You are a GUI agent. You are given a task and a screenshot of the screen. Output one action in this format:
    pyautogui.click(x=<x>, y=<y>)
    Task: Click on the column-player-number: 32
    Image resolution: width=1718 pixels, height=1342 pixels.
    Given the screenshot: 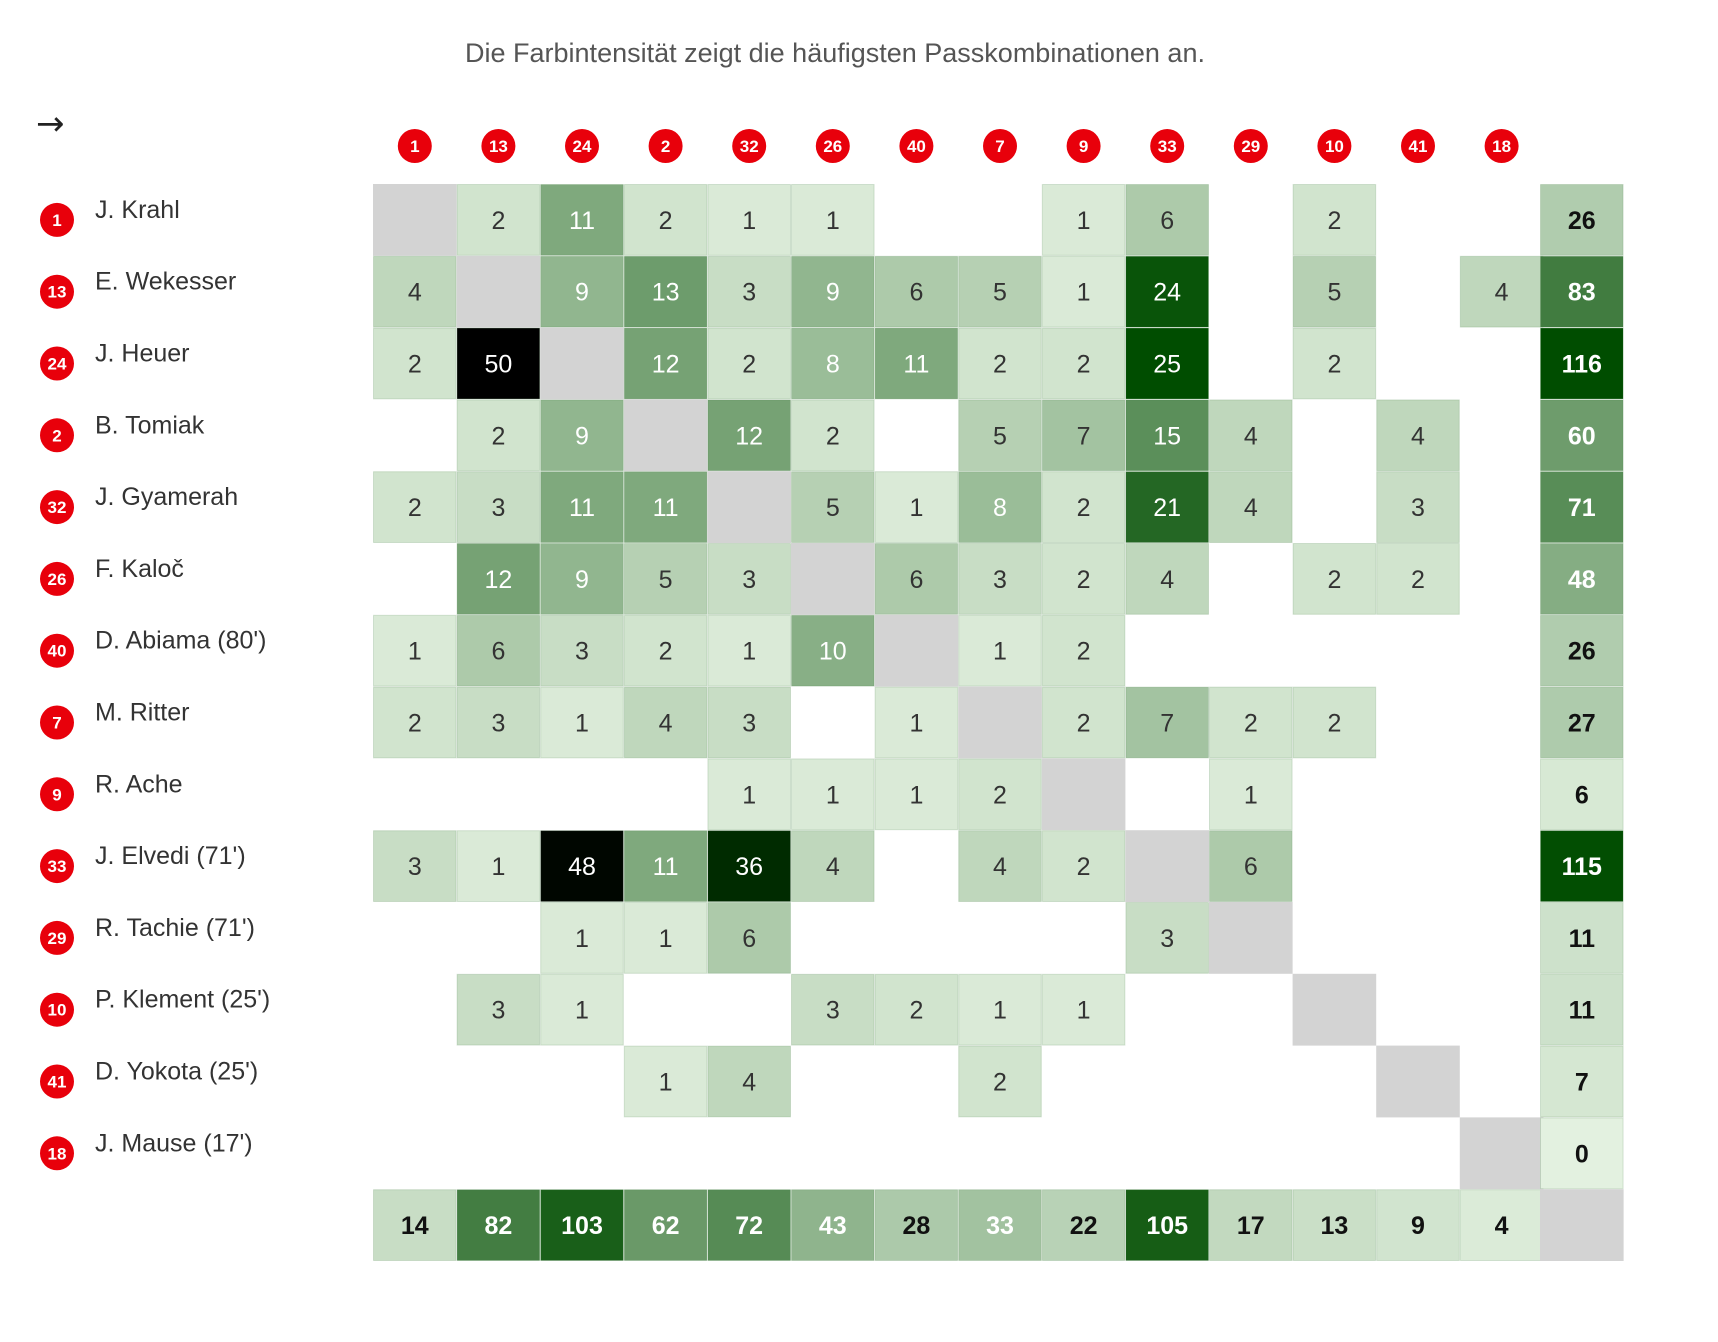 What is the action you would take?
    pyautogui.click(x=749, y=146)
    